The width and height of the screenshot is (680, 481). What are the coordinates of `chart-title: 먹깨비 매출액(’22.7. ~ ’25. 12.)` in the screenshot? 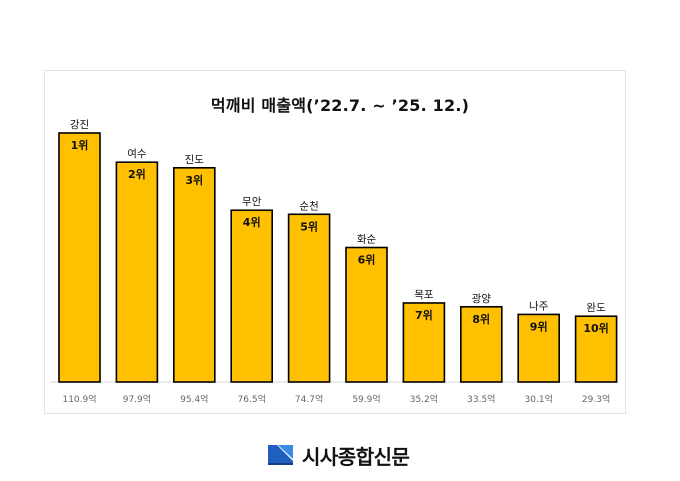 It's located at (340, 105).